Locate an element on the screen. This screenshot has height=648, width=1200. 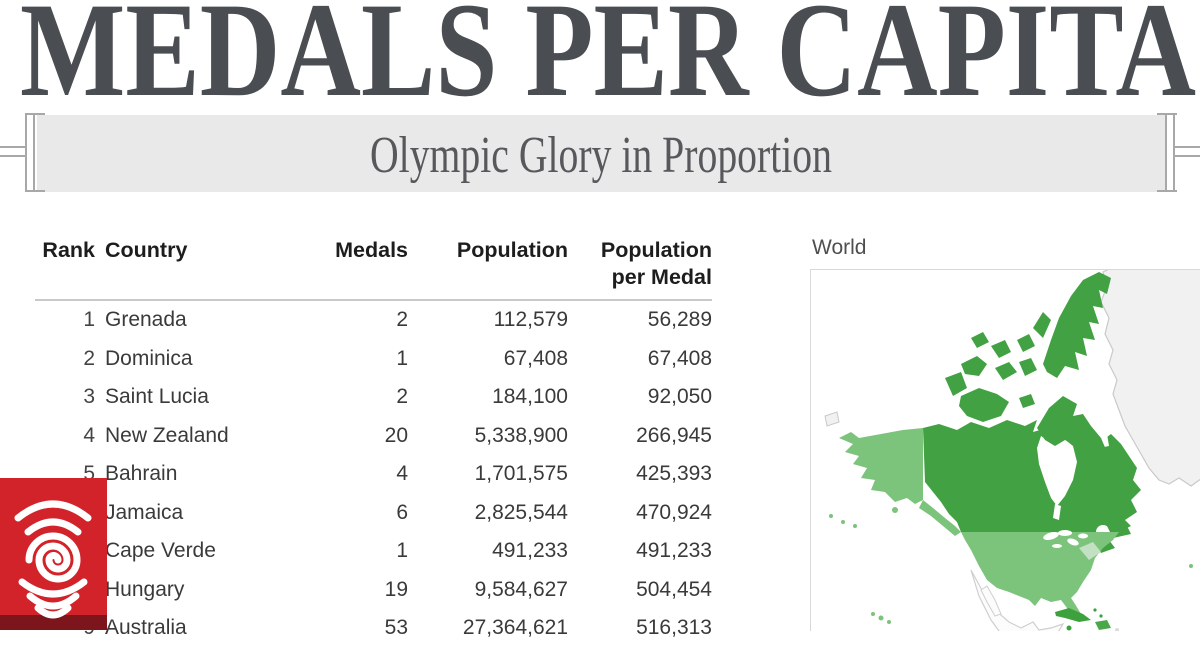
country-cell: New Zealand is located at coordinates (167, 435).